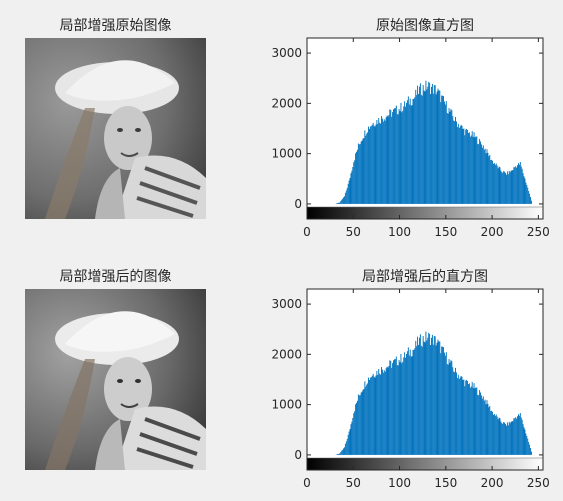 This screenshot has width=563, height=501. I want to click on y-tick-label: 1000, so click(286, 405).